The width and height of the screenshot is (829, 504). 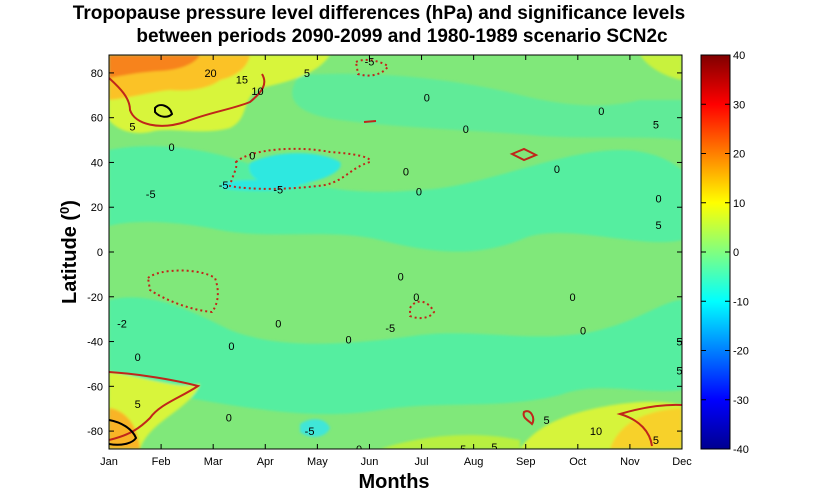 I want to click on colorbar-tick-label: -20, so click(x=741, y=352).